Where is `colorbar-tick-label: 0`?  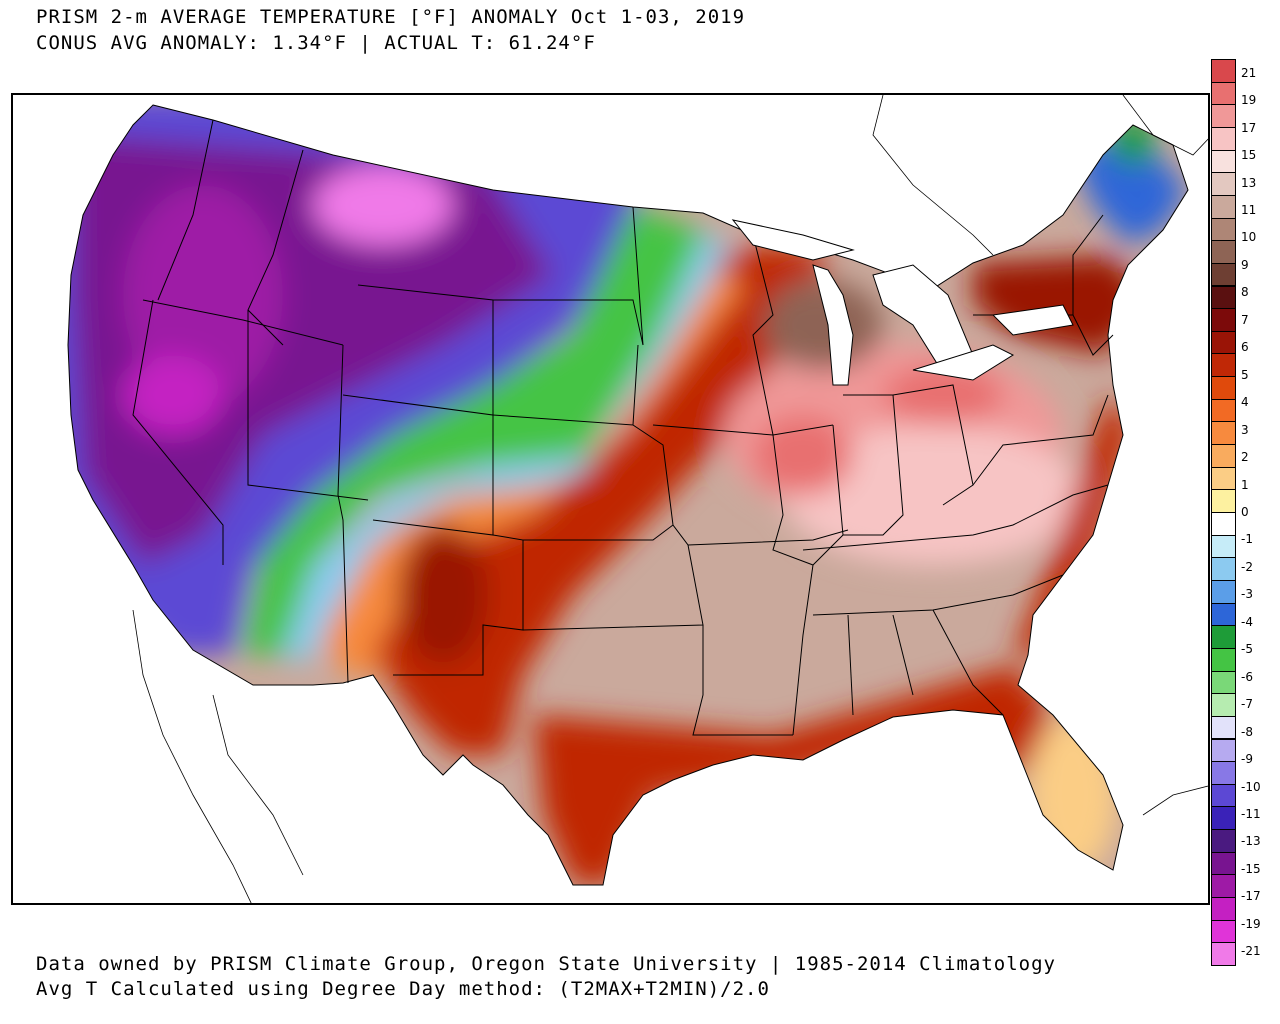 colorbar-tick-label: 0 is located at coordinates (1245, 512).